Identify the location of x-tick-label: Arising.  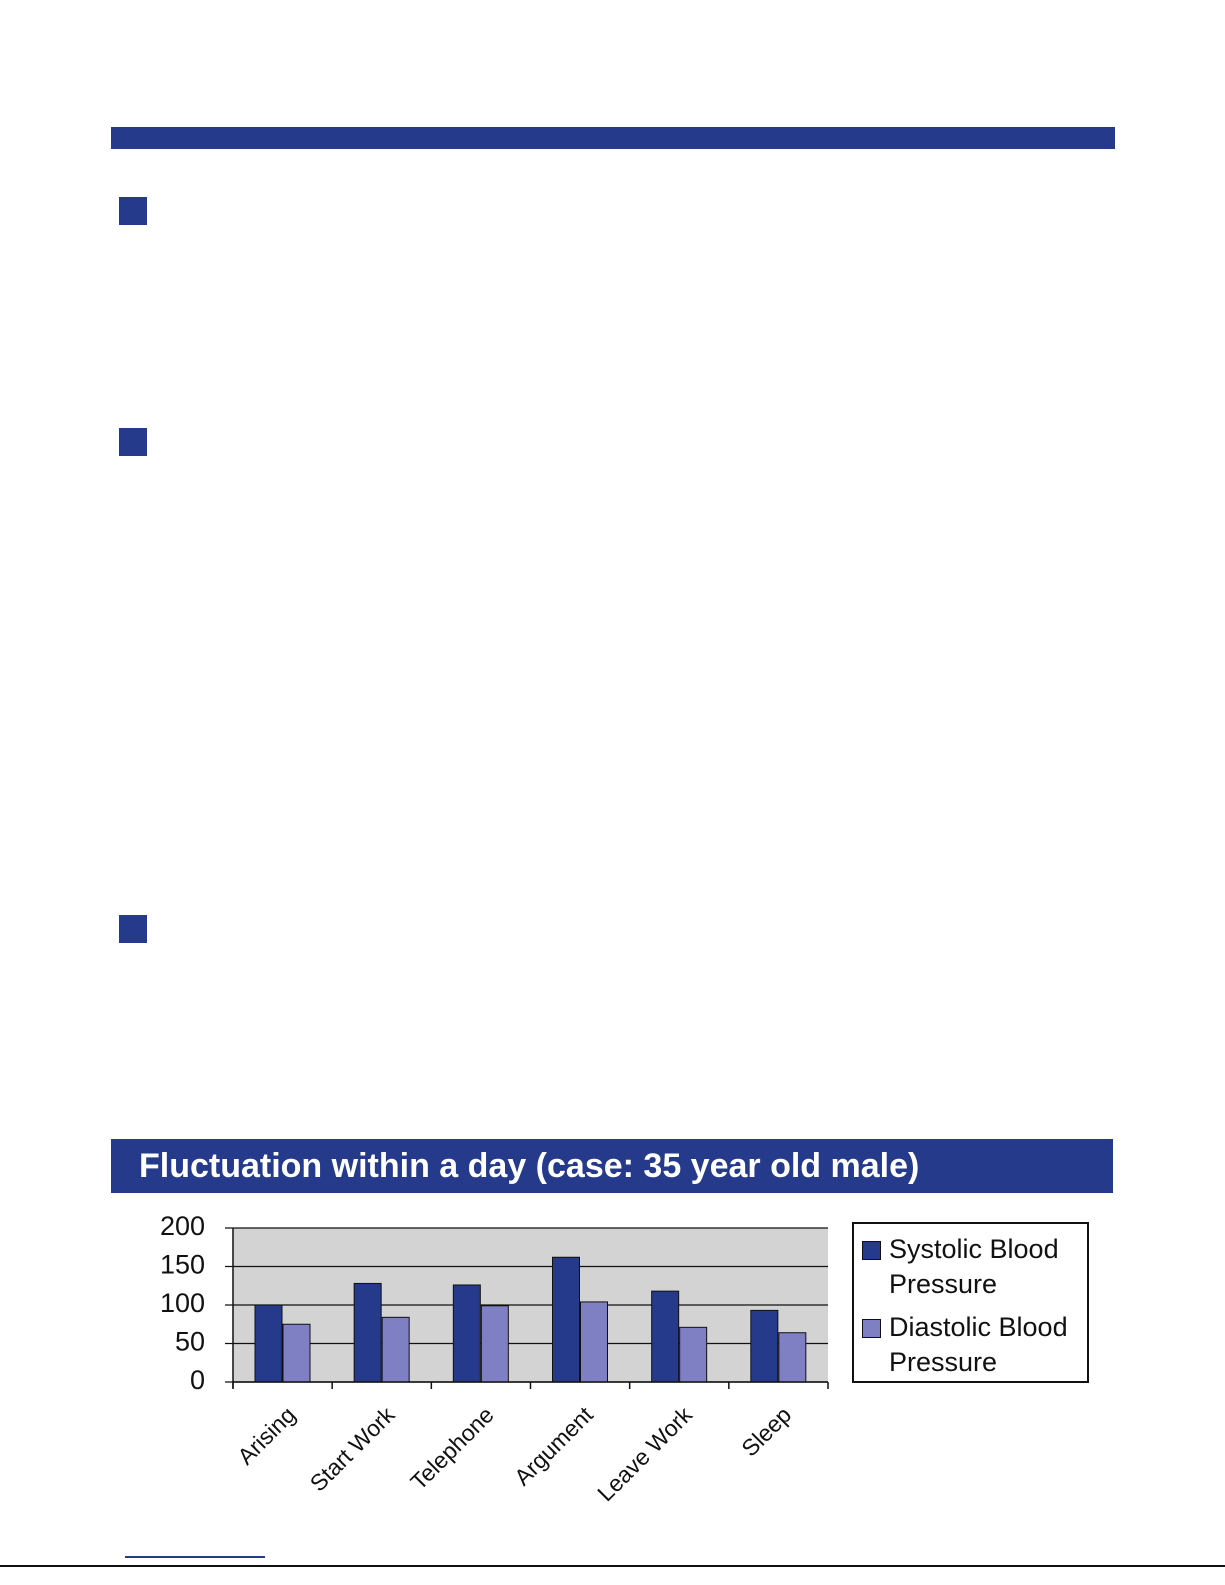
(266, 1435).